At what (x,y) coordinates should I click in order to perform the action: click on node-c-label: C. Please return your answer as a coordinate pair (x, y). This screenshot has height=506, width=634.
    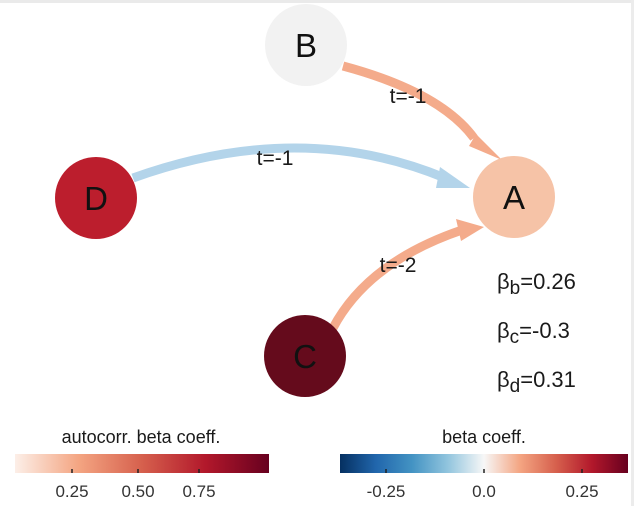
    Looking at the image, I should click on (305, 356).